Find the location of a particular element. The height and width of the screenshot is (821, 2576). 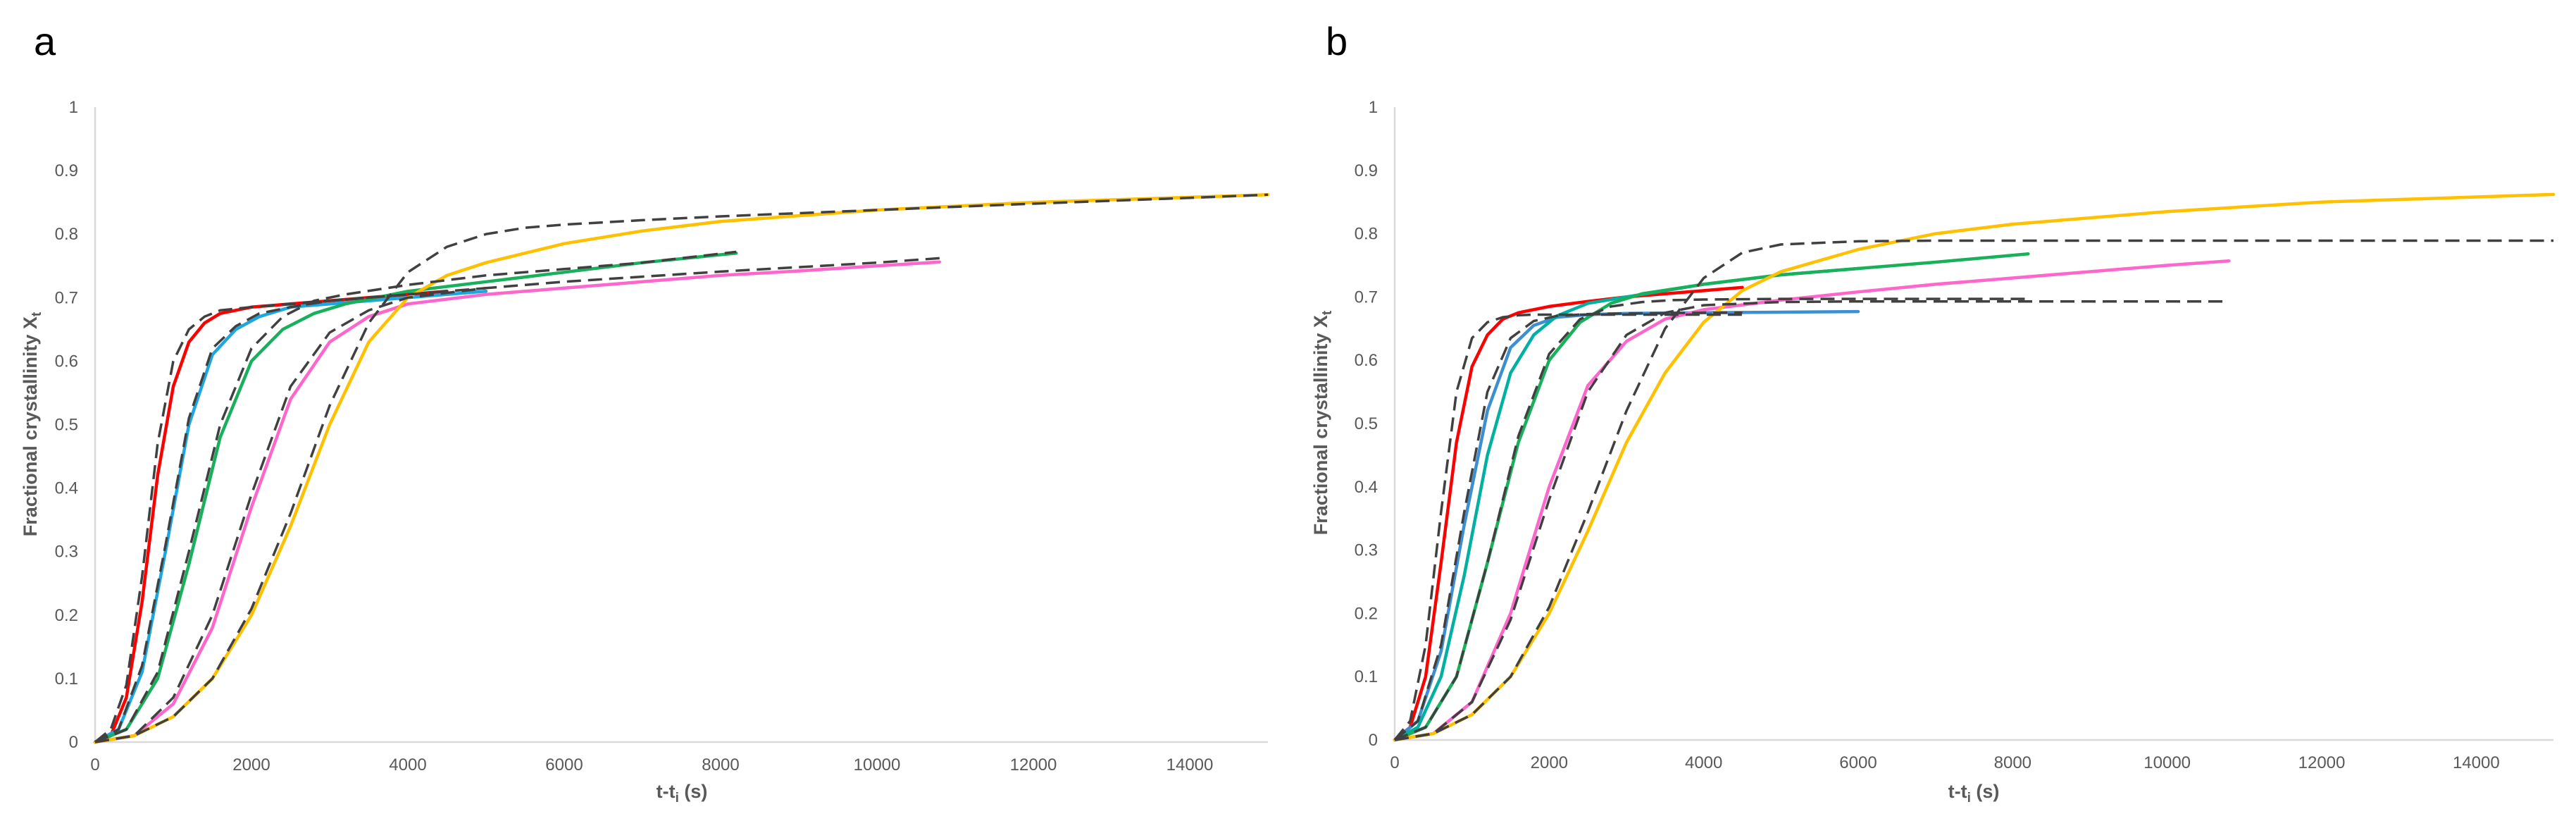

fit-line-red-fit is located at coordinates (270, 516).